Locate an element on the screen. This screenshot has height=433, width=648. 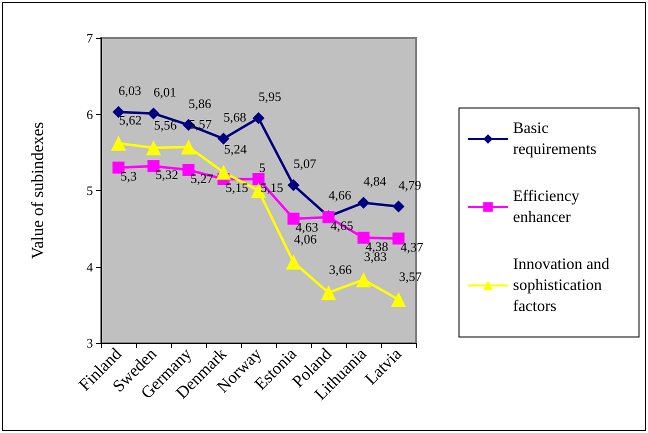
y-axis-title: Value of subindexes is located at coordinates (37, 190).